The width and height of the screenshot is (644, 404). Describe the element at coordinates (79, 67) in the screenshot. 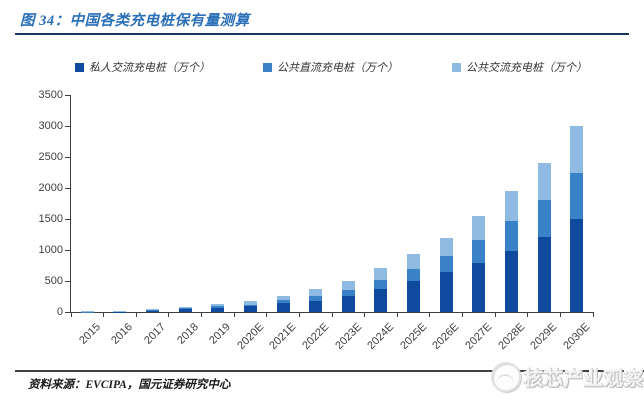

I see `legend-swatch-private-ac-icon` at that location.